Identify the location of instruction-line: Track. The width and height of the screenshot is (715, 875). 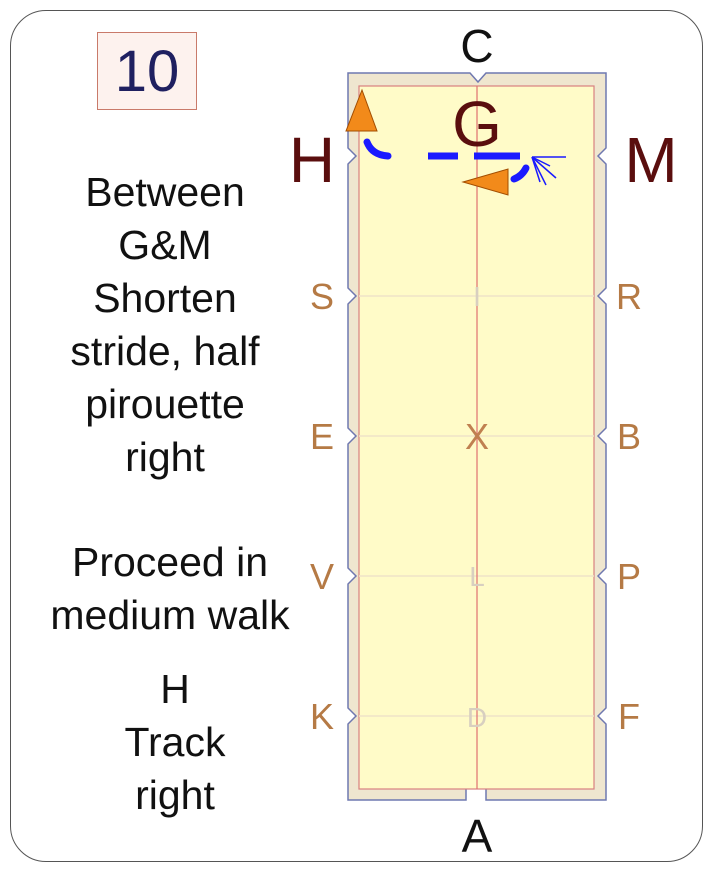
(175, 742).